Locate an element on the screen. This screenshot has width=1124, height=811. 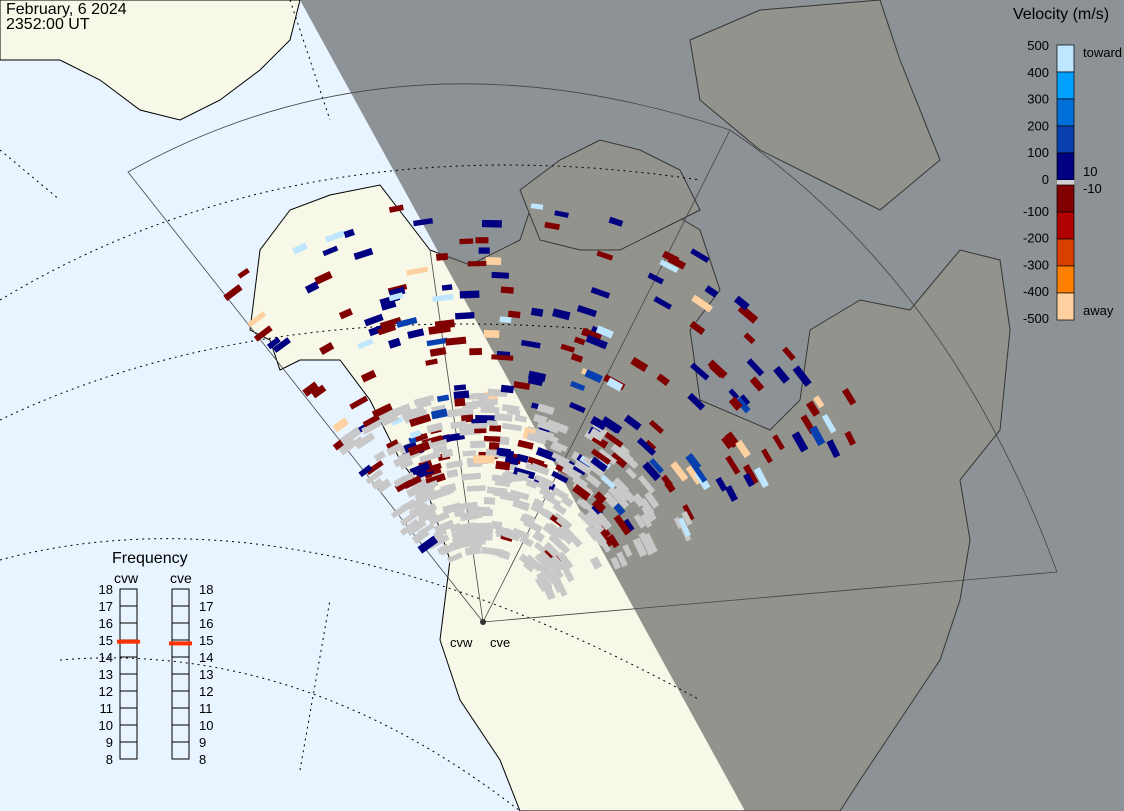
radar-label-cvw: cvw is located at coordinates (461, 642).